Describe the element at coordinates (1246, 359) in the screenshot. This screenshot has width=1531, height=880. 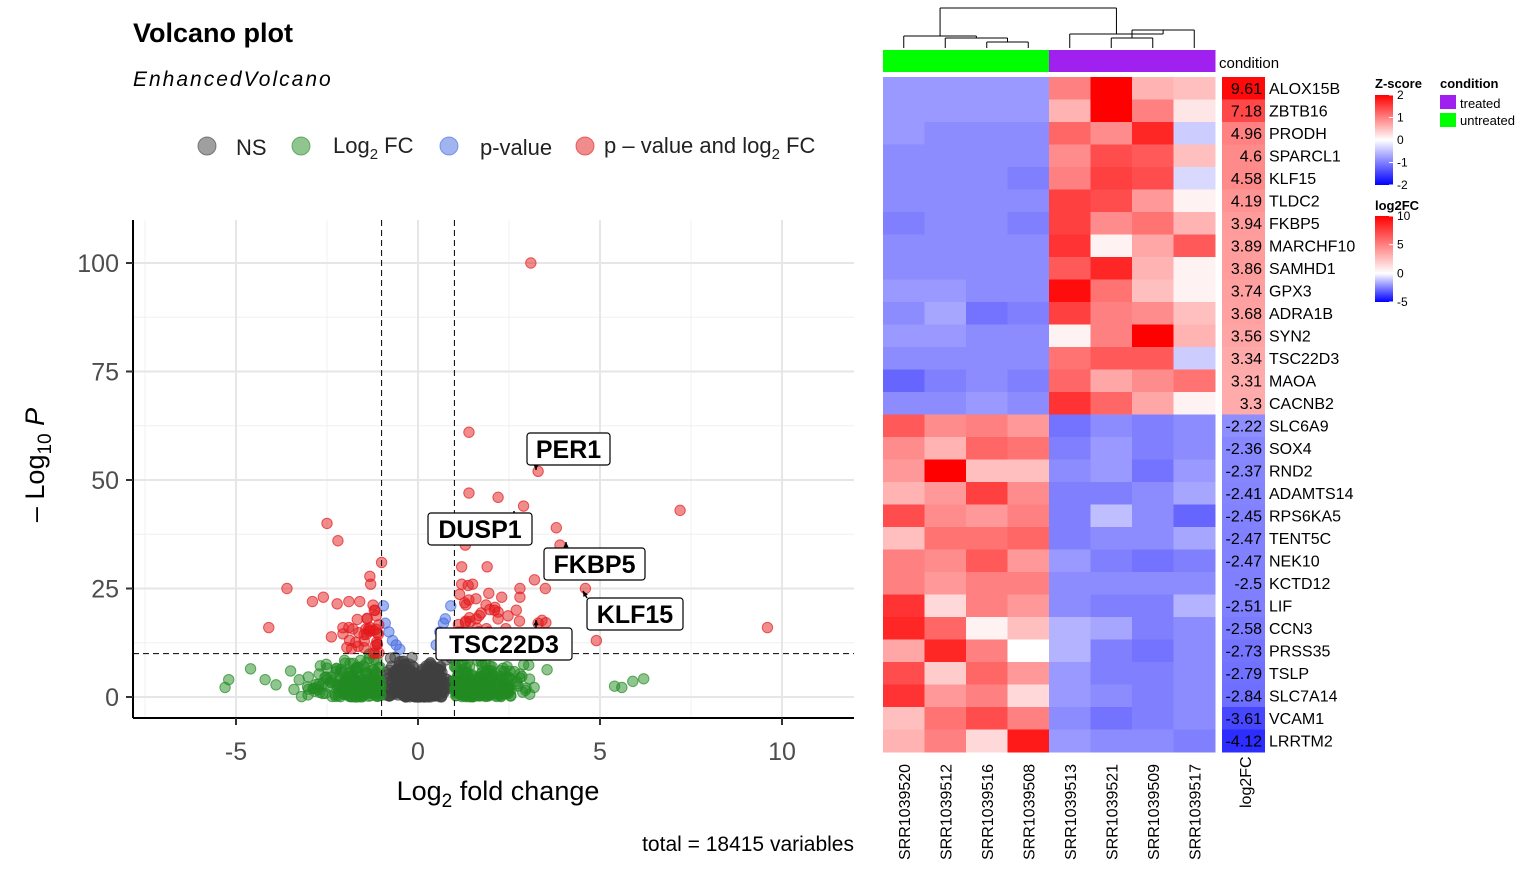
I see `log2fc-value: 3.34` at that location.